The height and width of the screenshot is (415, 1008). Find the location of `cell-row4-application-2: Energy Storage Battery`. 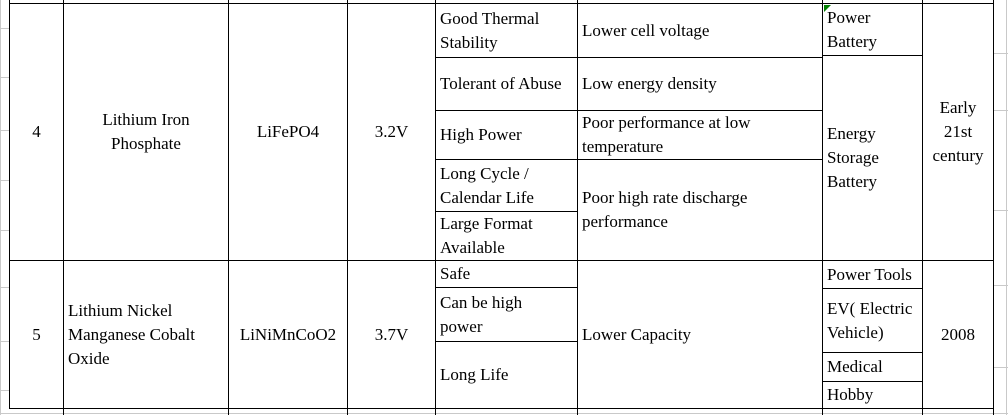

cell-row4-application-2: Energy Storage Battery is located at coordinates (872, 158).